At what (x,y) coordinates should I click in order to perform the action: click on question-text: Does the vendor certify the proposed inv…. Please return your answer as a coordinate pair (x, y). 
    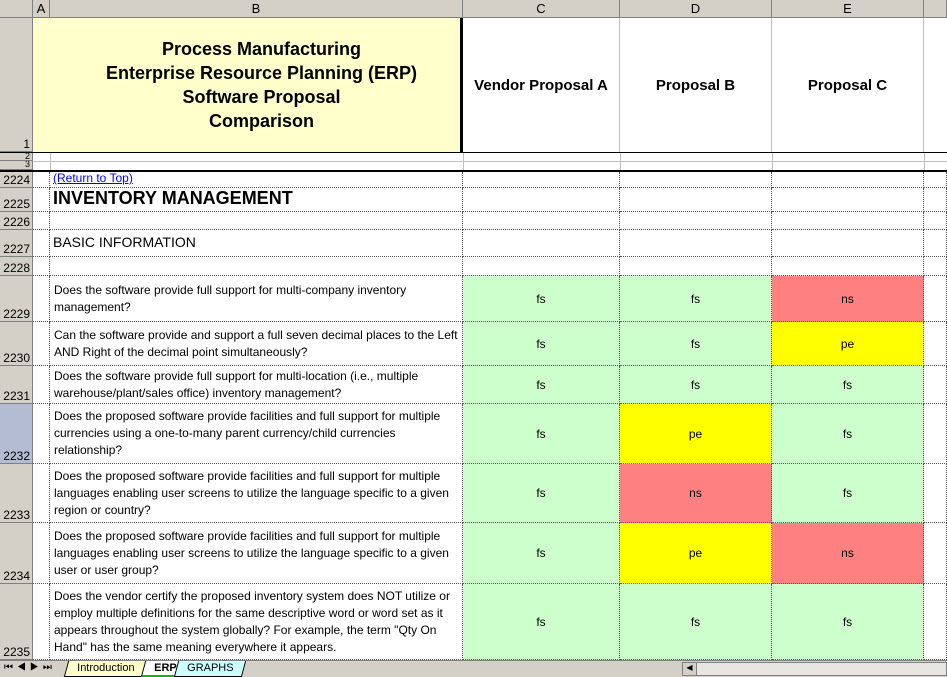
    Looking at the image, I should click on (256, 622).